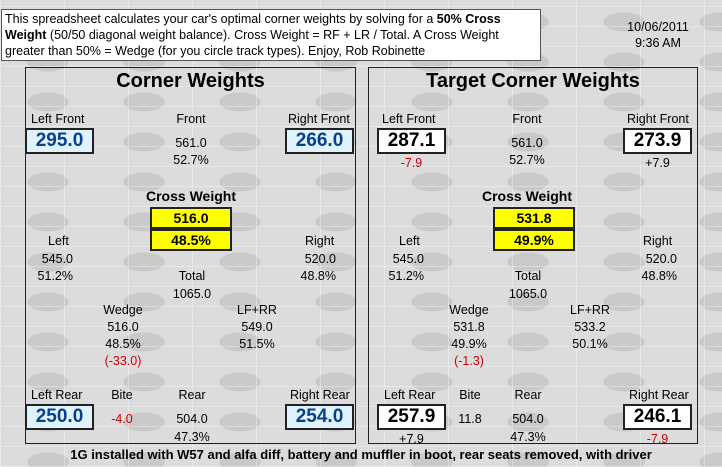 The height and width of the screenshot is (467, 722). I want to click on target-lfrr-value: 533.2, so click(590, 327).